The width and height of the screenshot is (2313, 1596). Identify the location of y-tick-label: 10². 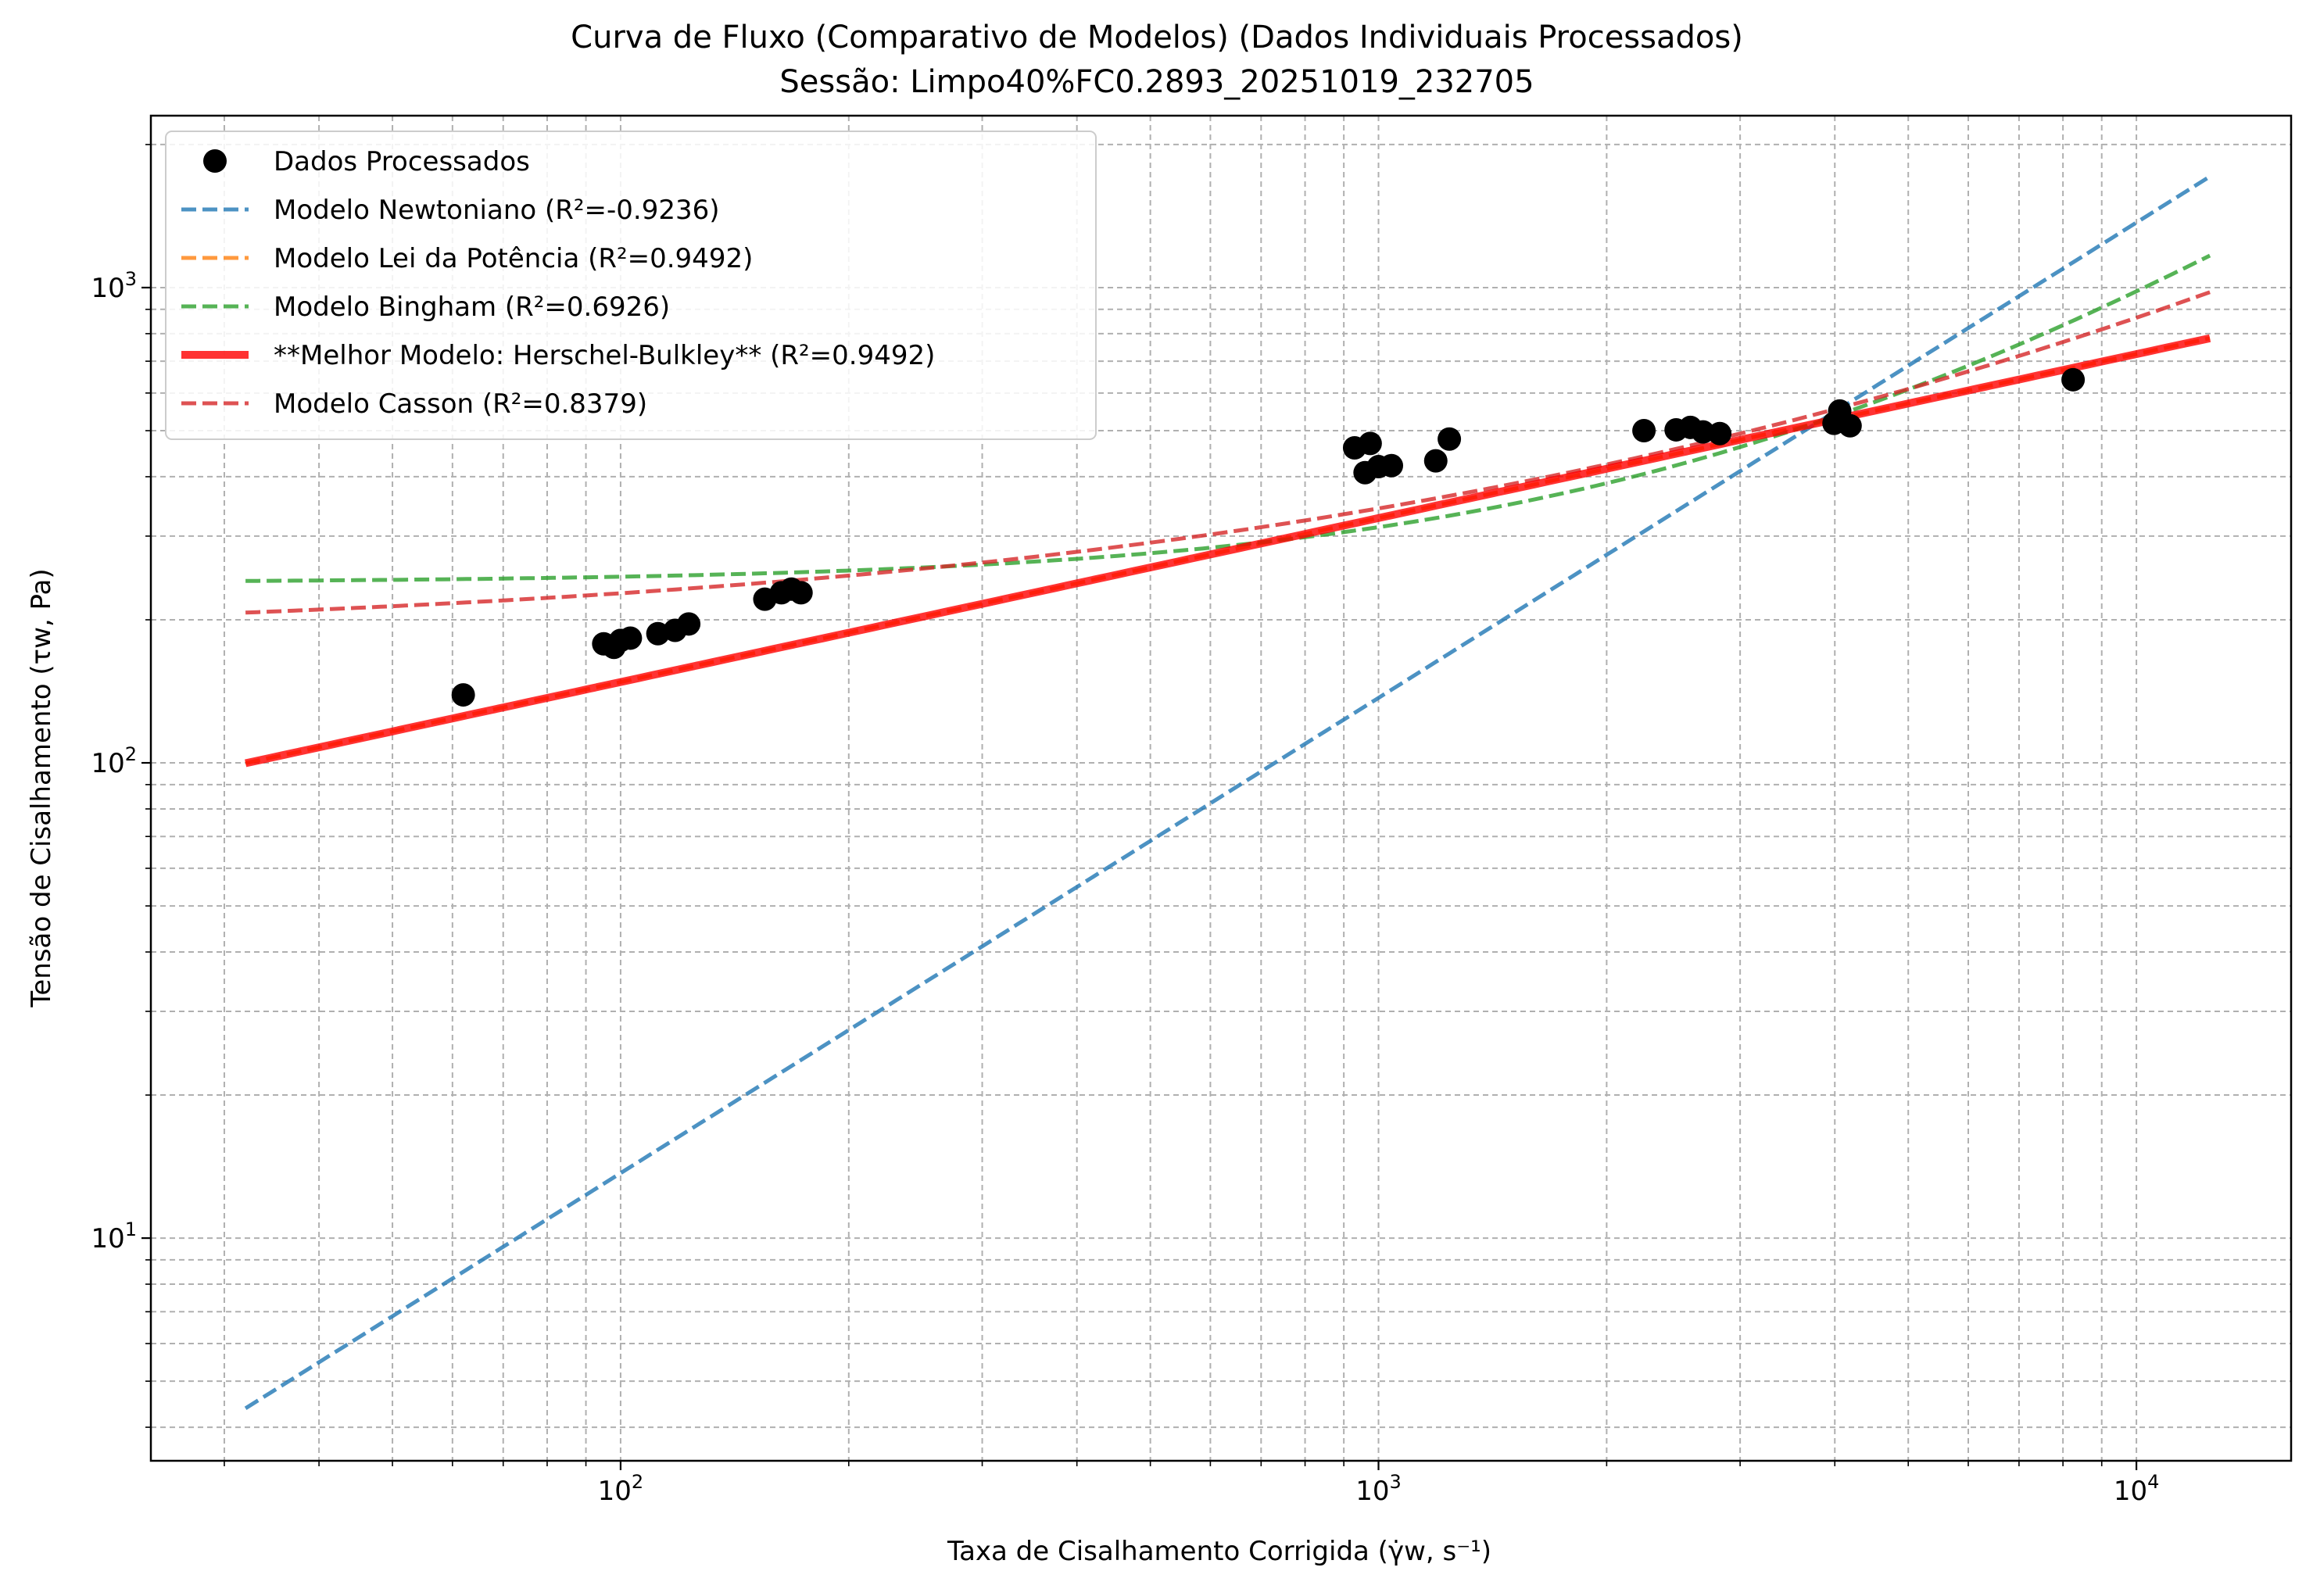
(114, 761).